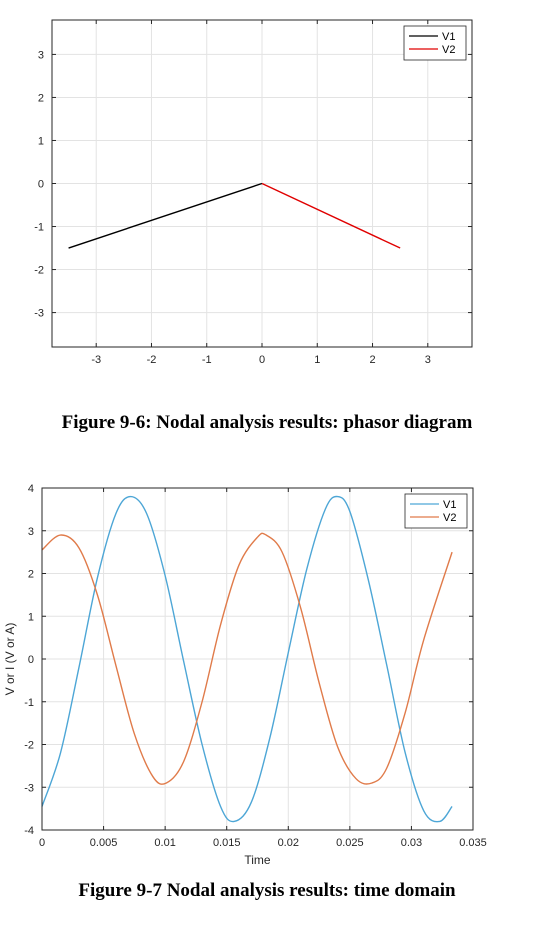  Describe the element at coordinates (104, 843) in the screenshot. I see `x-tick-label: 0.005` at that location.